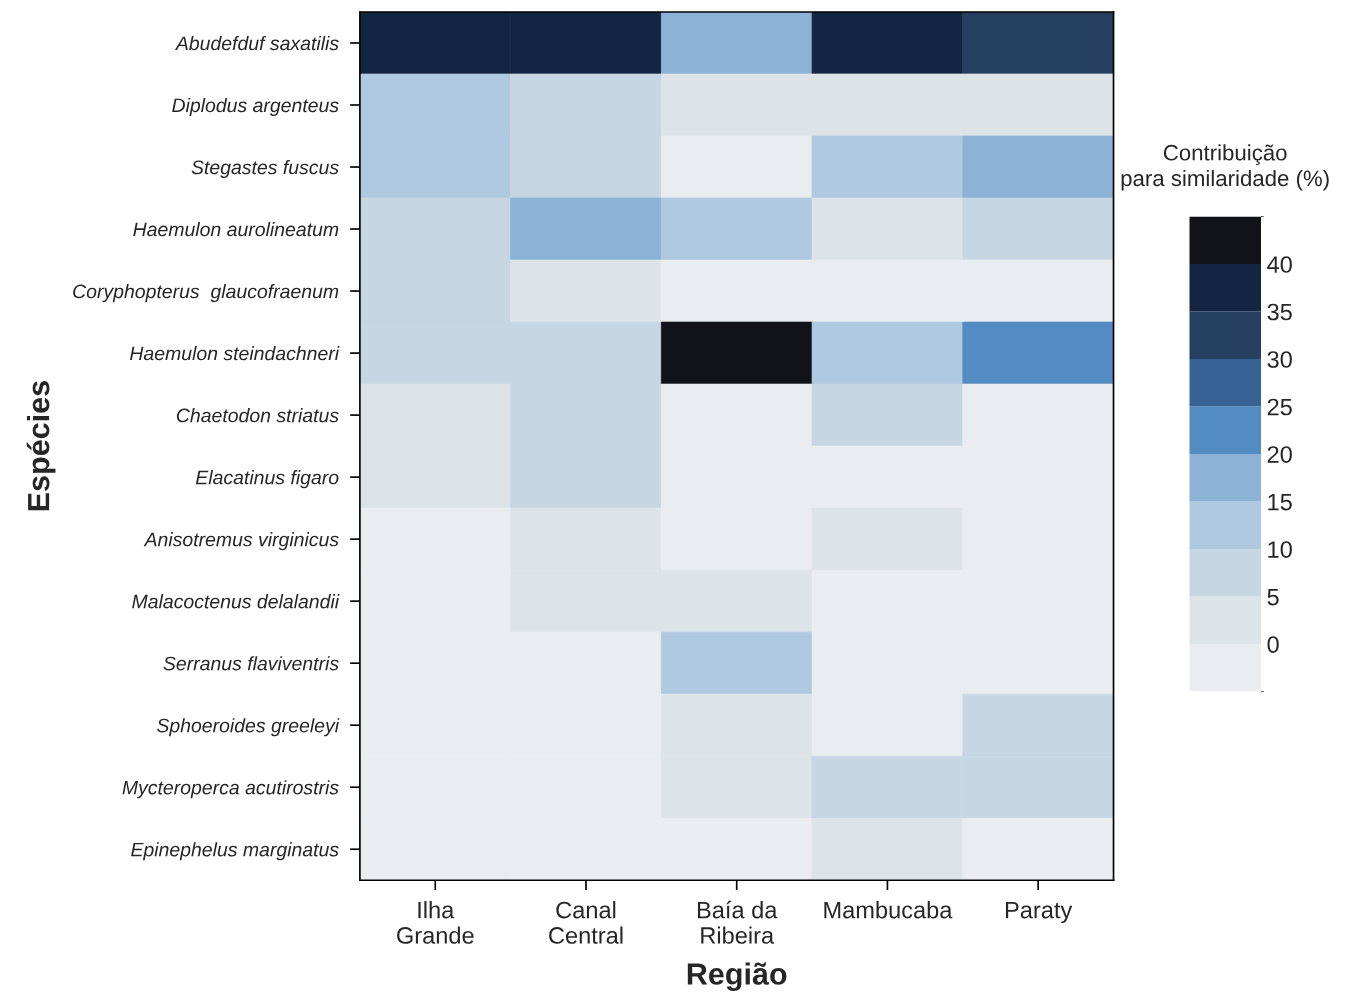 The width and height of the screenshot is (1353, 998). What do you see at coordinates (888, 910) in the screenshot?
I see `x-tick-label: Mambucaba` at bounding box center [888, 910].